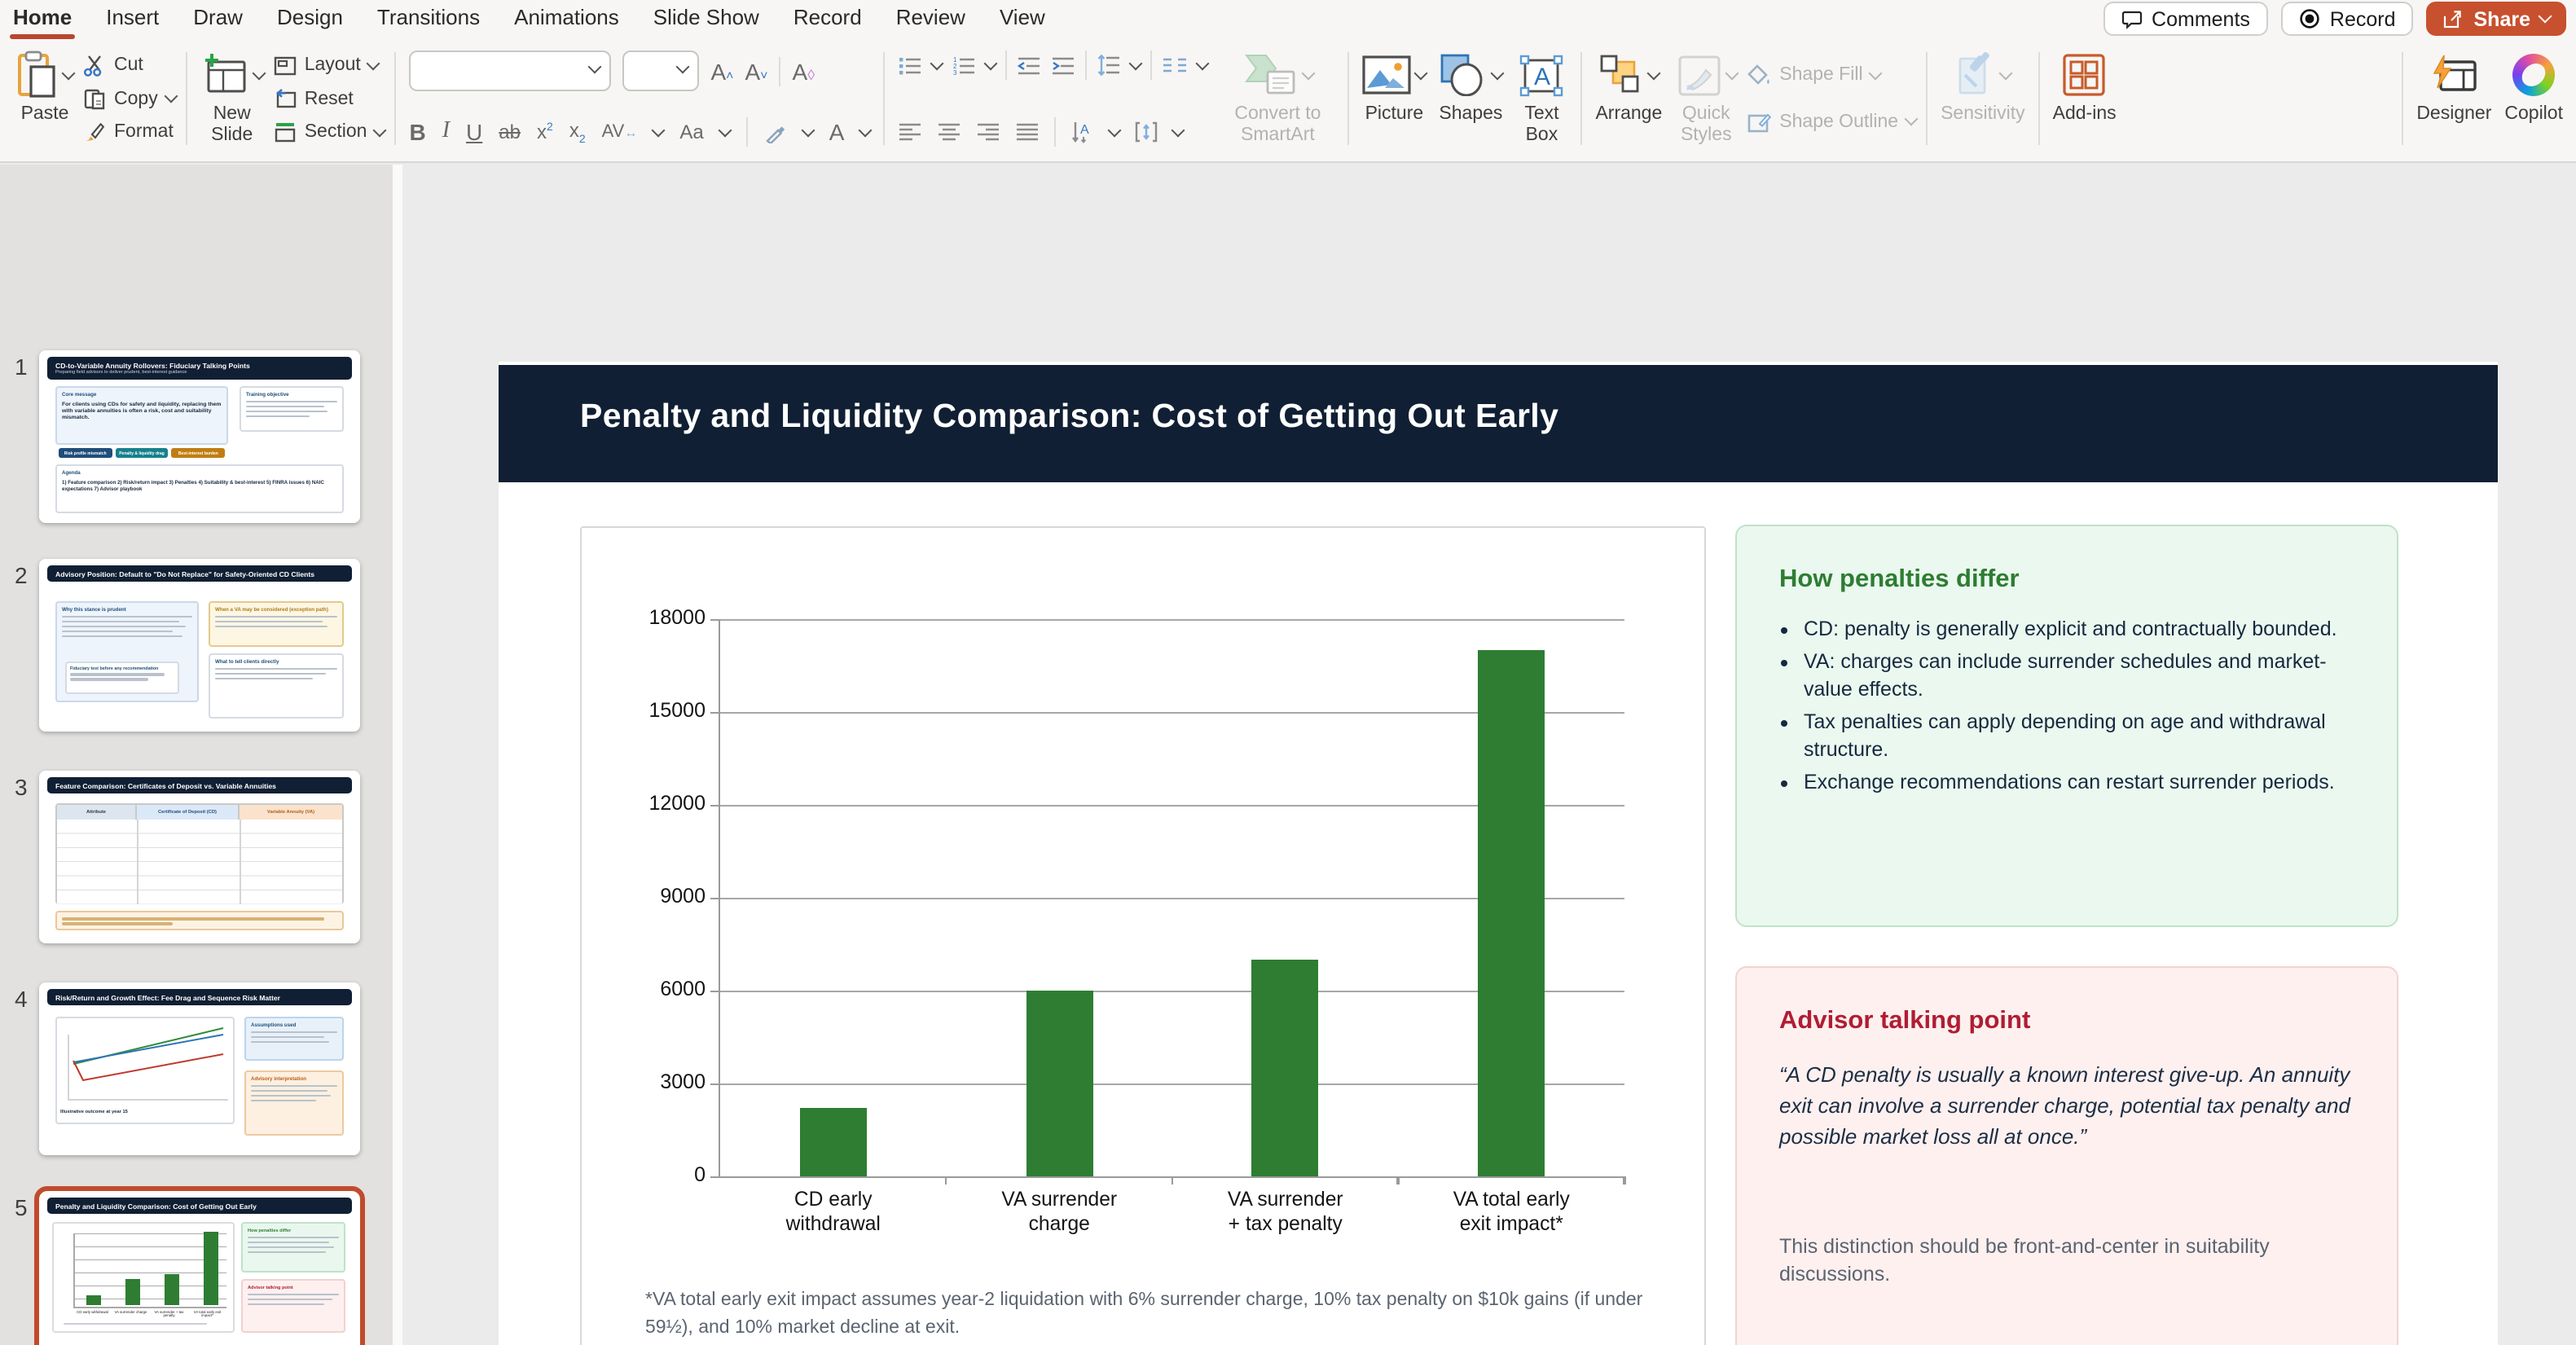 This screenshot has height=1345, width=2576. Describe the element at coordinates (1628, 101) in the screenshot. I see `arrange-button: Arrange` at that location.